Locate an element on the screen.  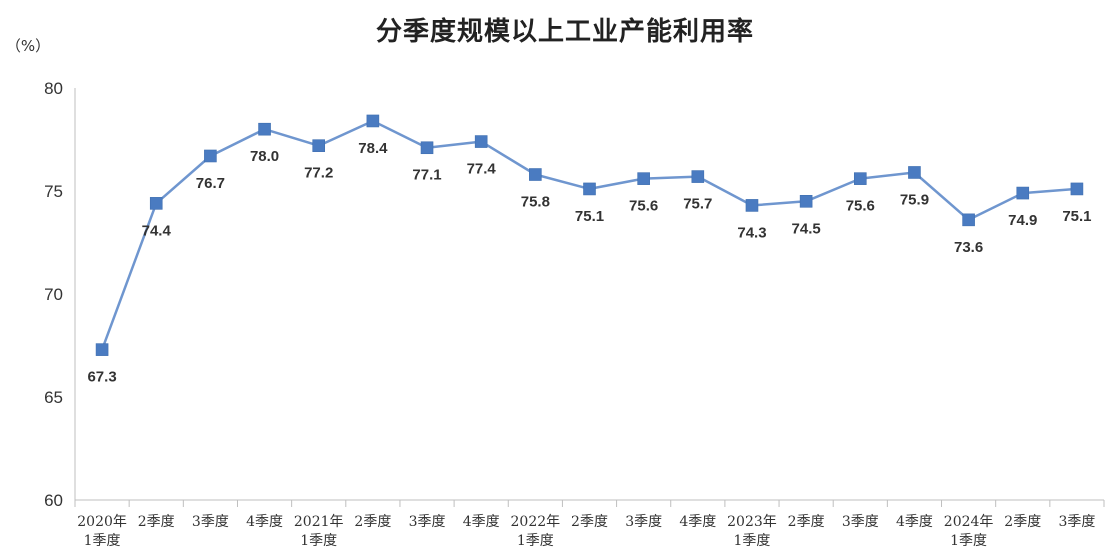
y-tick-label: 75 is located at coordinates (53, 191).